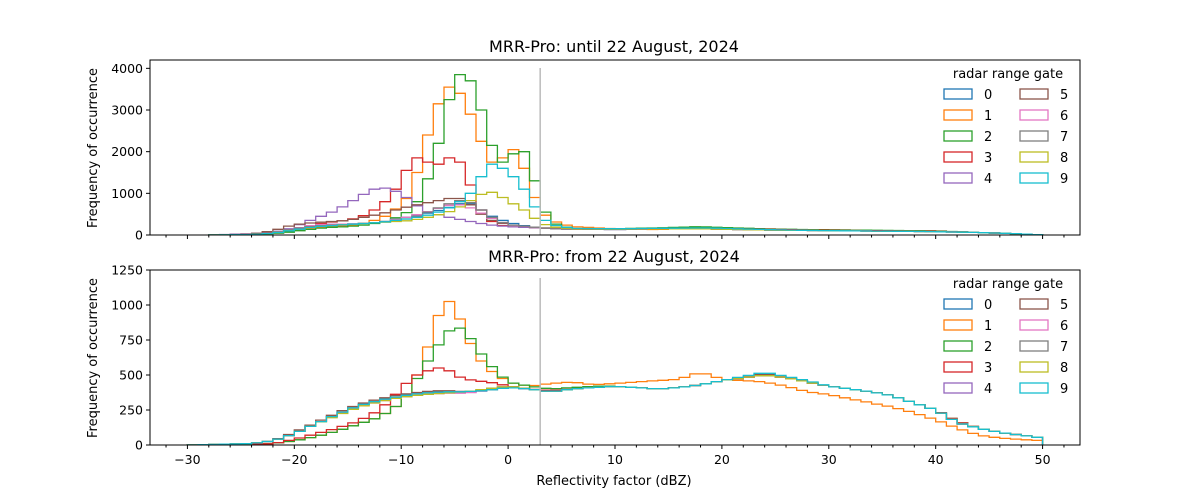 The image size is (1200, 500). Describe the element at coordinates (131, 410) in the screenshot. I see `y-tick-label: 250` at that location.